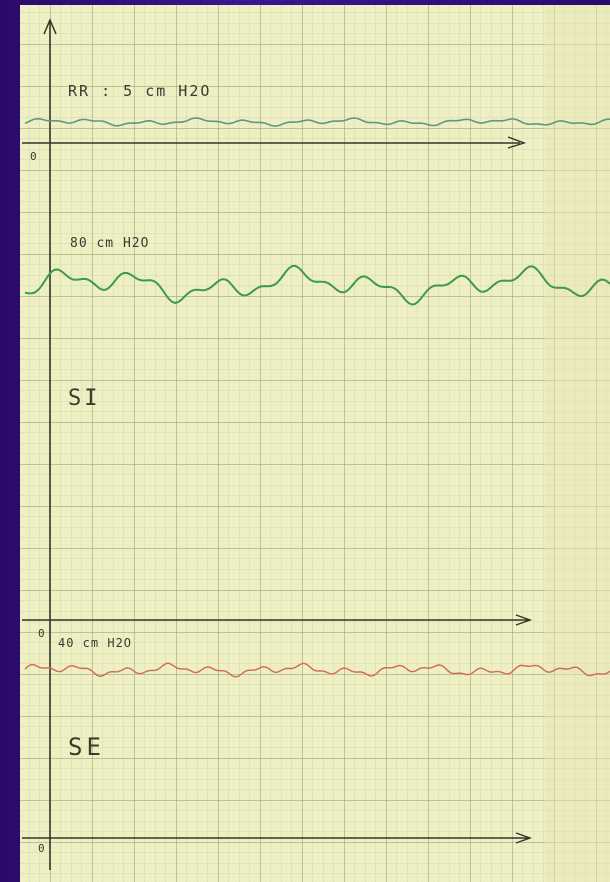  Describe the element at coordinates (139, 91) in the screenshot. I see `trace-label: RR : 5 cm H2O` at that location.